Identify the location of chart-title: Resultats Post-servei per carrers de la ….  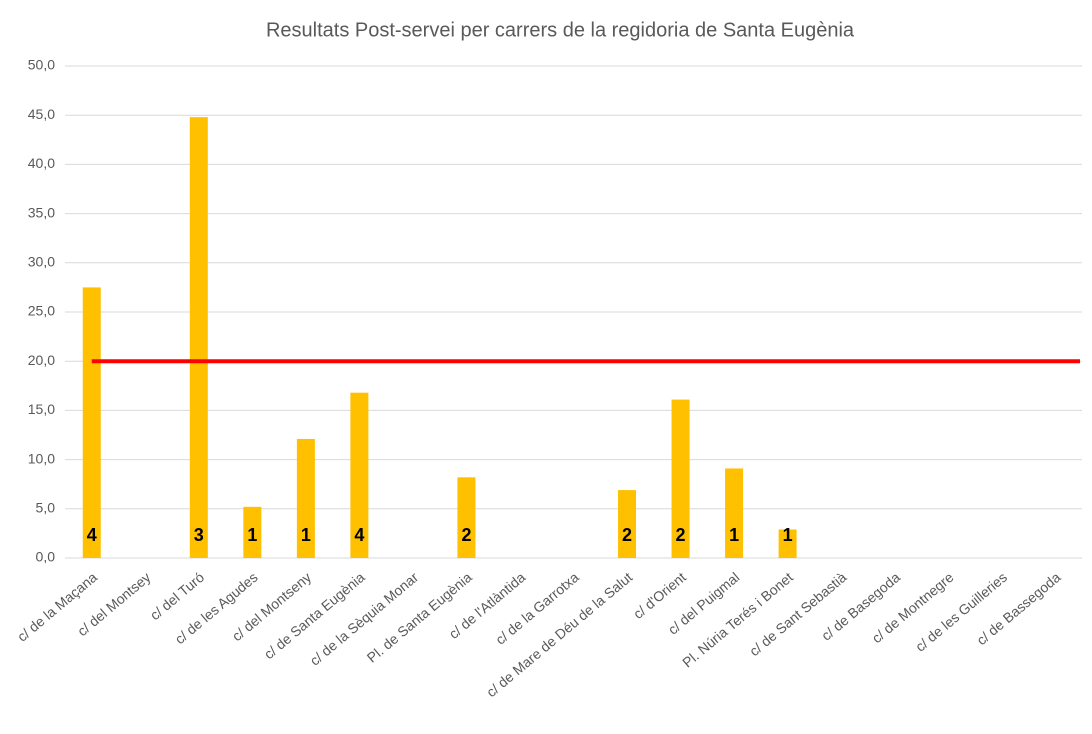
(560, 30).